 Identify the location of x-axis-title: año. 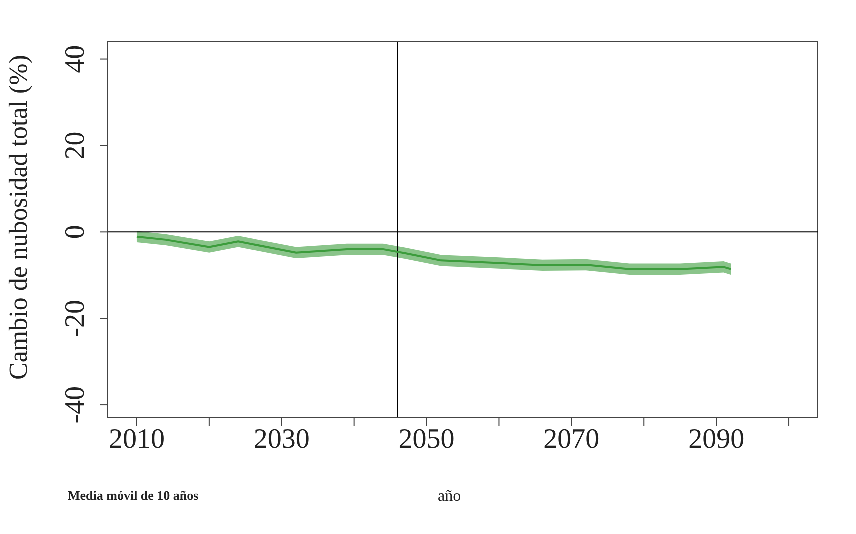
(450, 497).